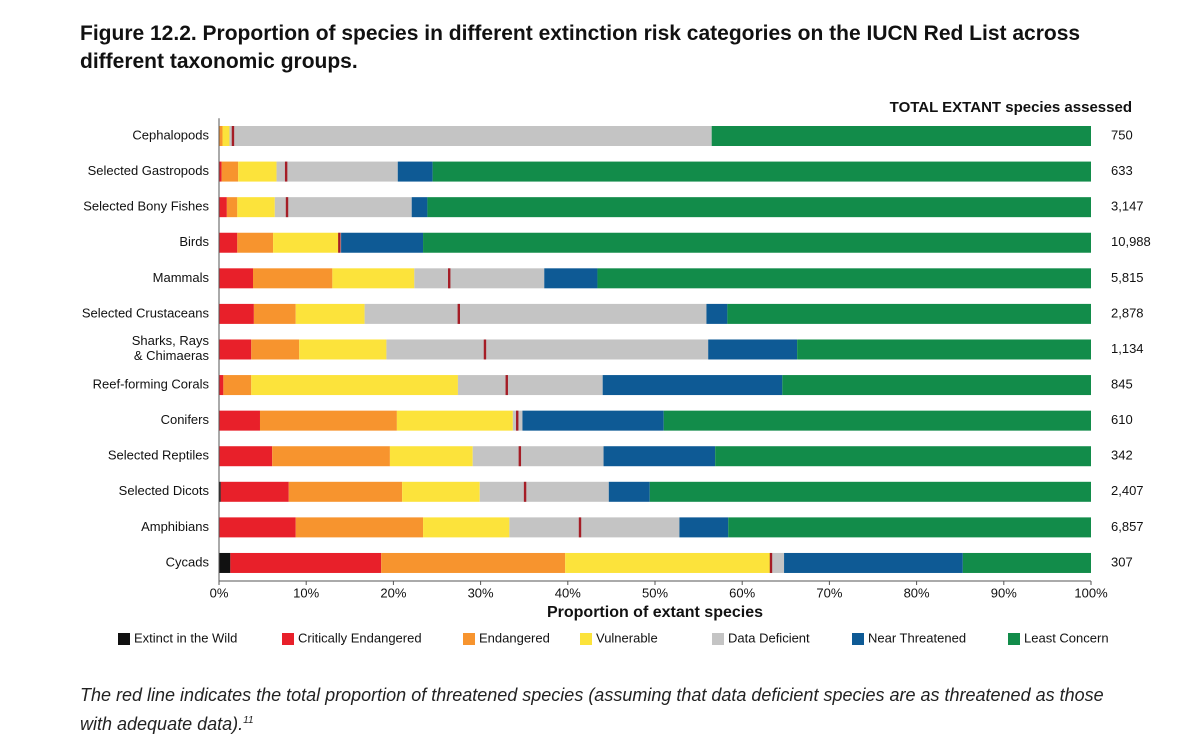 The height and width of the screenshot is (752, 1200). I want to click on total-label: 2,407, so click(1127, 490).